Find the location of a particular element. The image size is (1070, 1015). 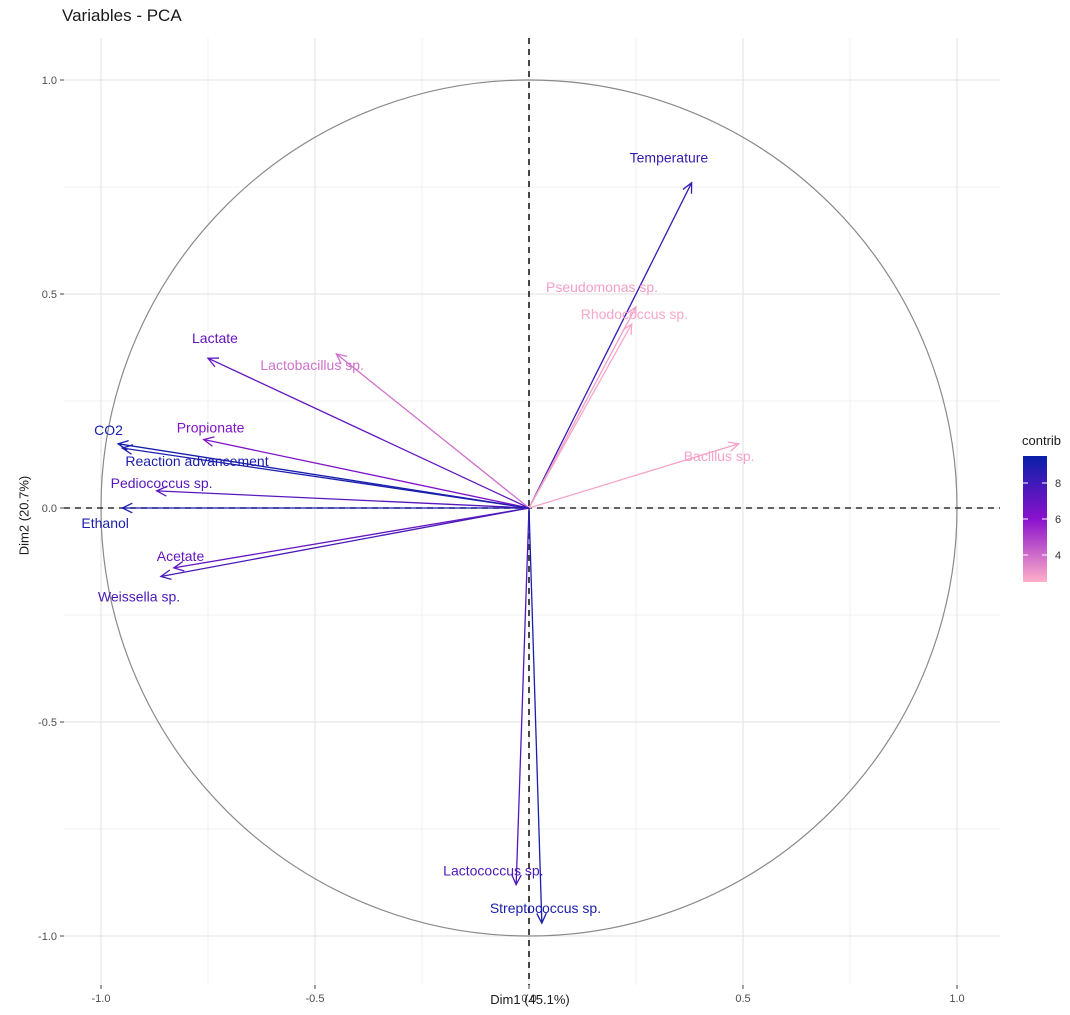

label-lactobacillus-sp: Lactobacillus sp. is located at coordinates (312, 365).